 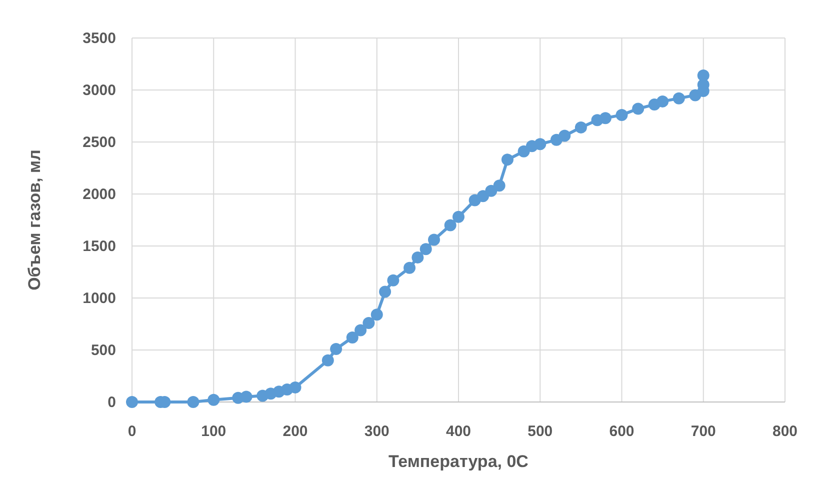 I want to click on y-tick-label: 3000, so click(x=99, y=90).